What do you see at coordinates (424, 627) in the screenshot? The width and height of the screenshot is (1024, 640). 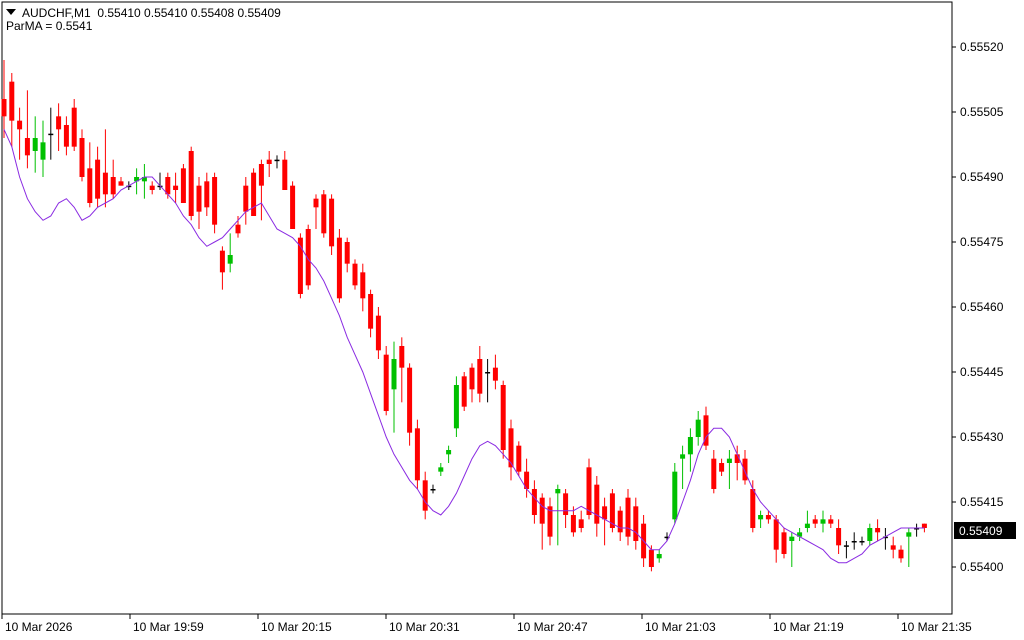 I see `time-tick-label: 10 Mar 20:31` at bounding box center [424, 627].